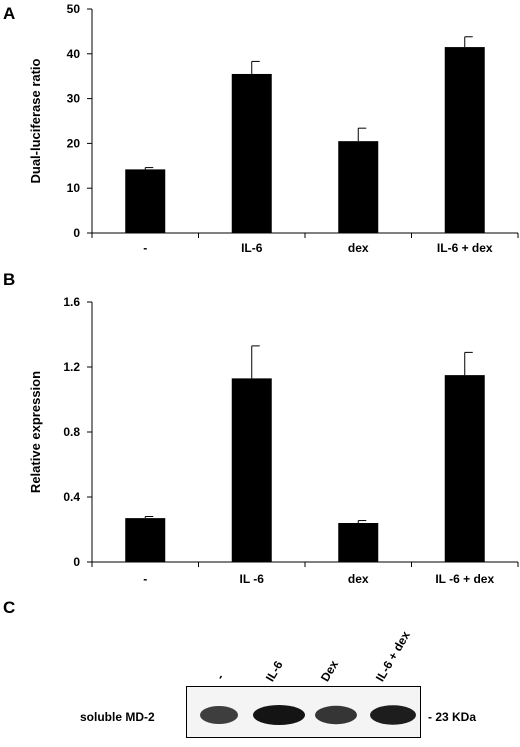 This screenshot has width=520, height=747. I want to click on chart2-category-label: dex, so click(358, 579).